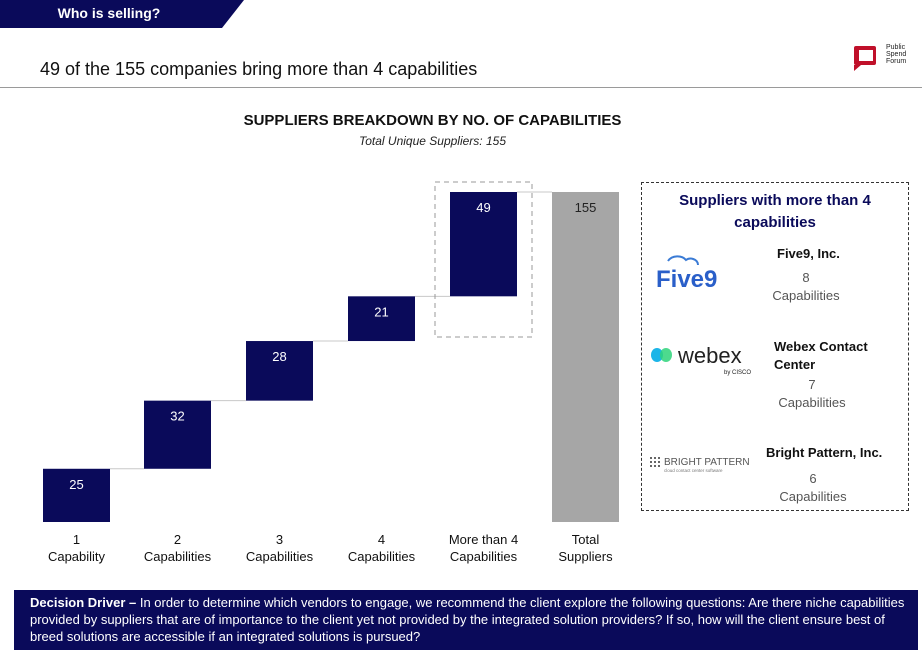 The image size is (922, 660). I want to click on x-tick-label: 1, so click(76, 539).